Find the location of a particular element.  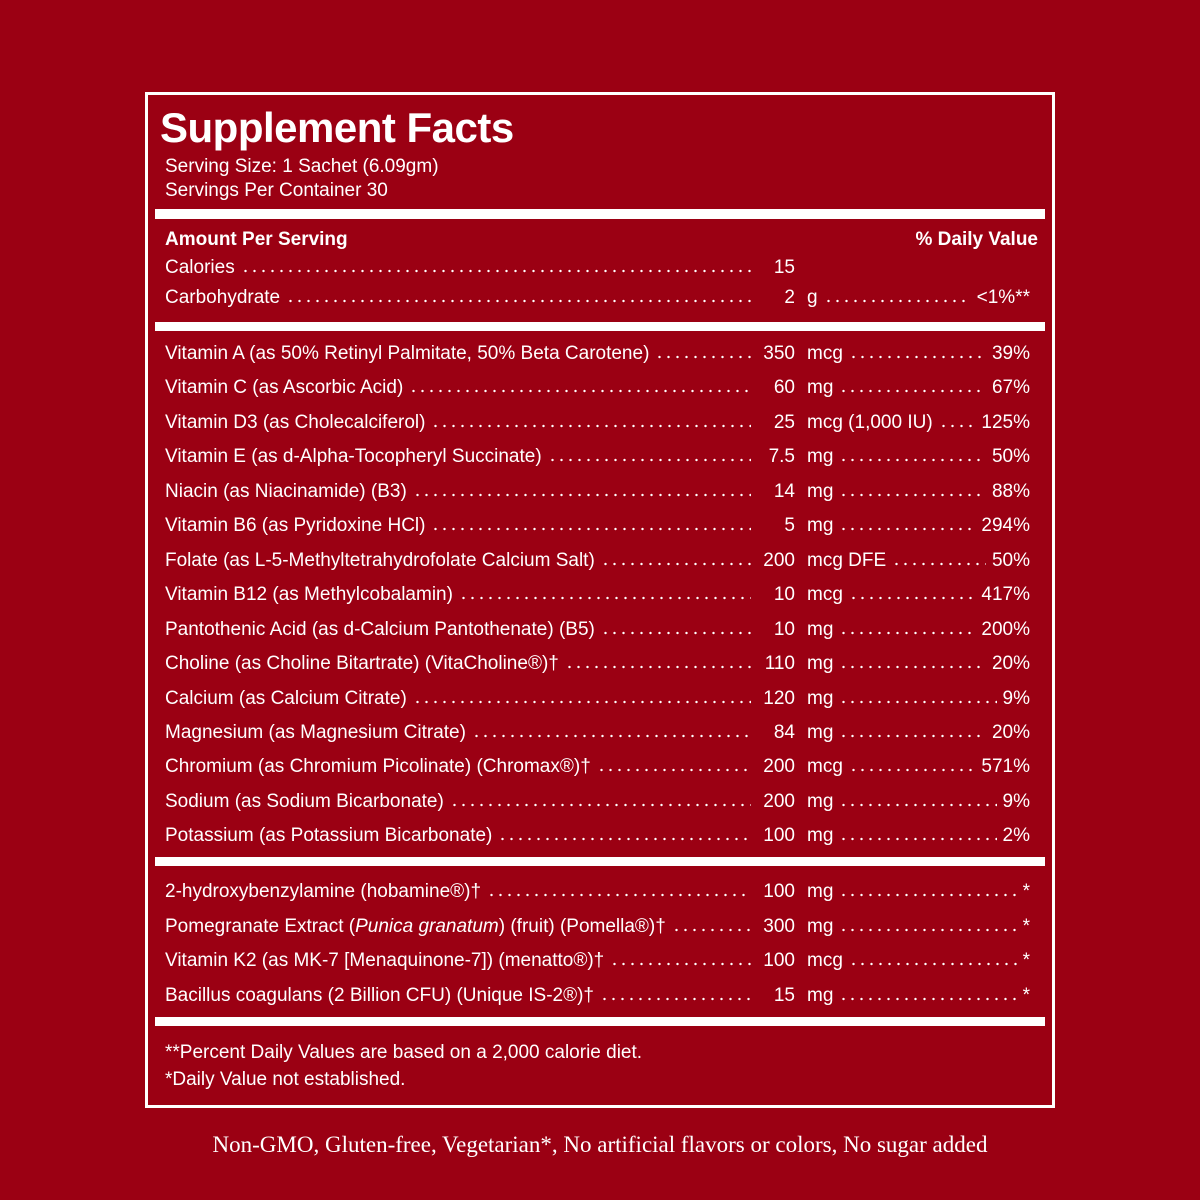

nutrient-row: 2-hydroxybenzylamine (hobamine®)† 100 mg * is located at coordinates (597, 892).